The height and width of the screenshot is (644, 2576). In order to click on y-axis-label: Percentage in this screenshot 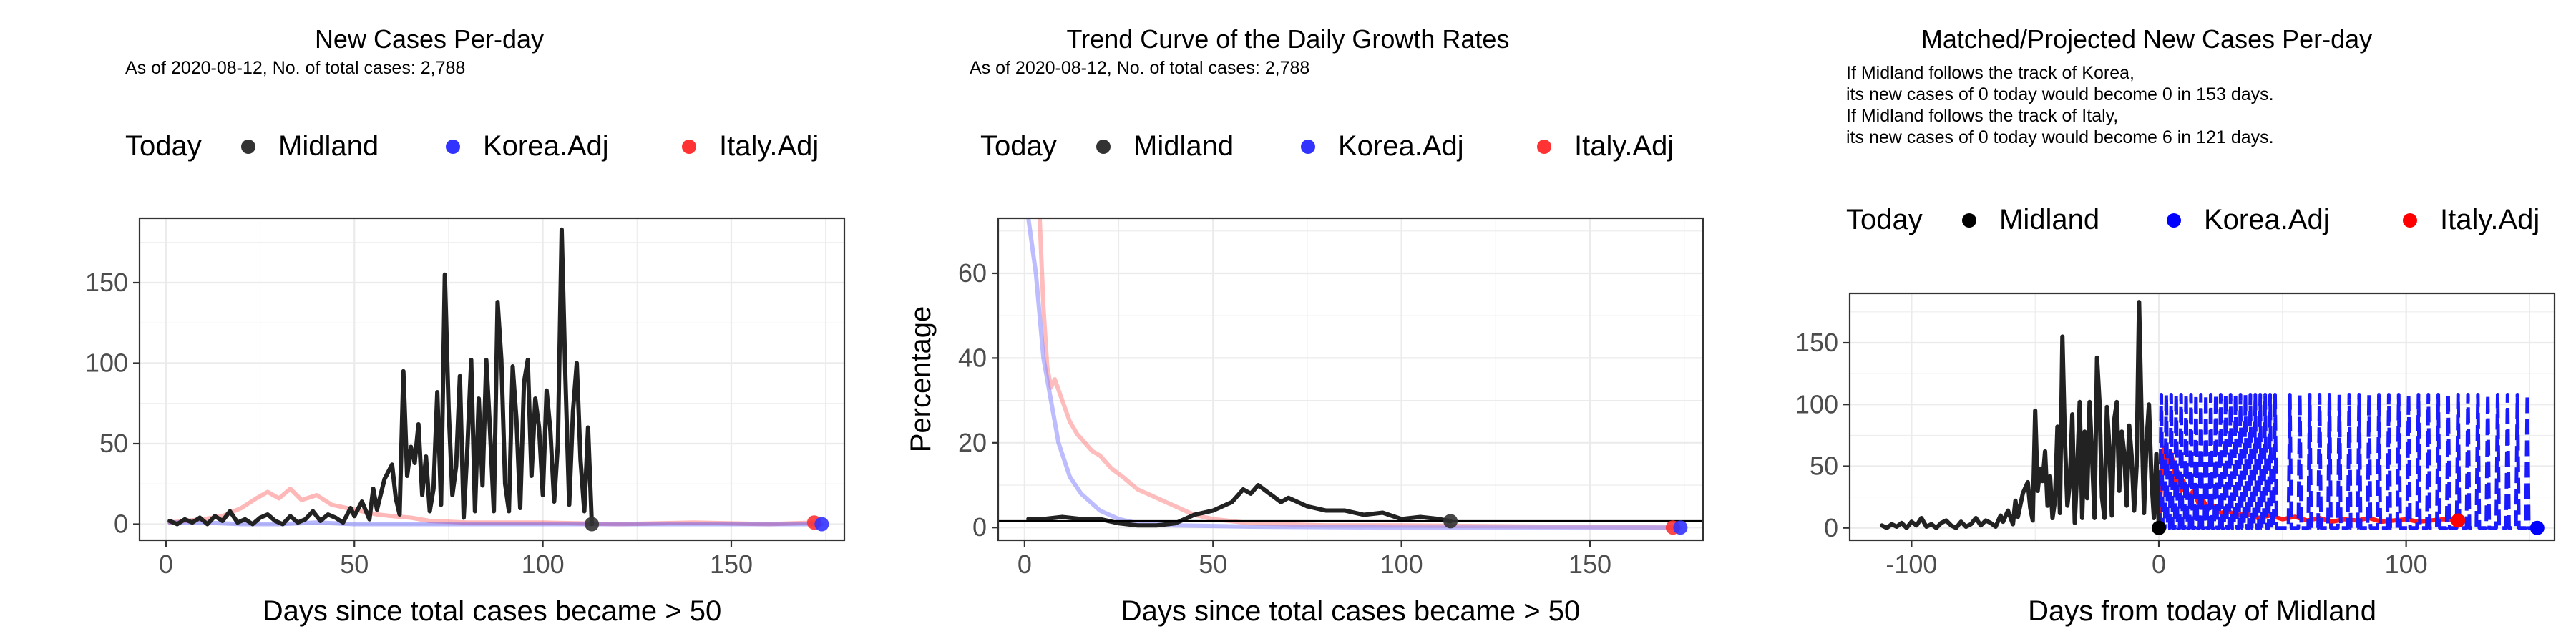, I will do `click(921, 379)`.